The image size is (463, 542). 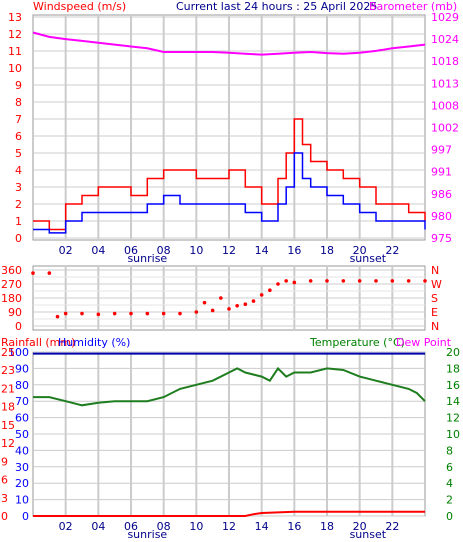 I want to click on direction-tick-label: 0, so click(x=18, y=326).